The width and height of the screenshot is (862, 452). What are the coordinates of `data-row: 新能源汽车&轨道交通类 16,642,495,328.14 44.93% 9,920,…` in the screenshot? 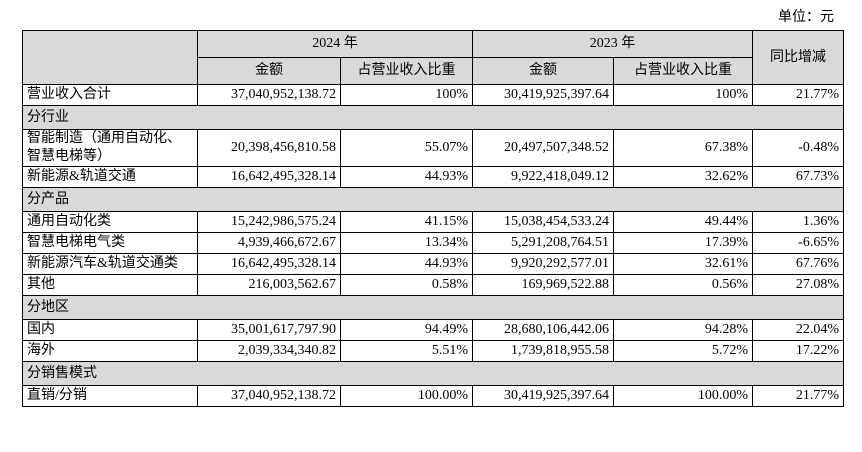 It's located at (433, 264).